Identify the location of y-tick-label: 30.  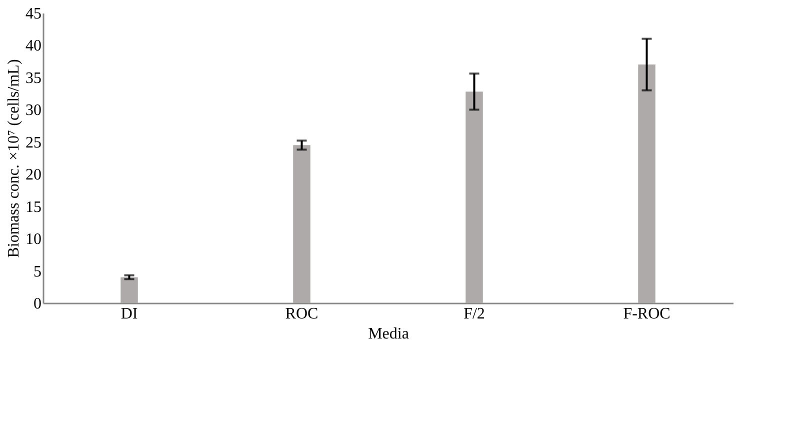
(34, 111).